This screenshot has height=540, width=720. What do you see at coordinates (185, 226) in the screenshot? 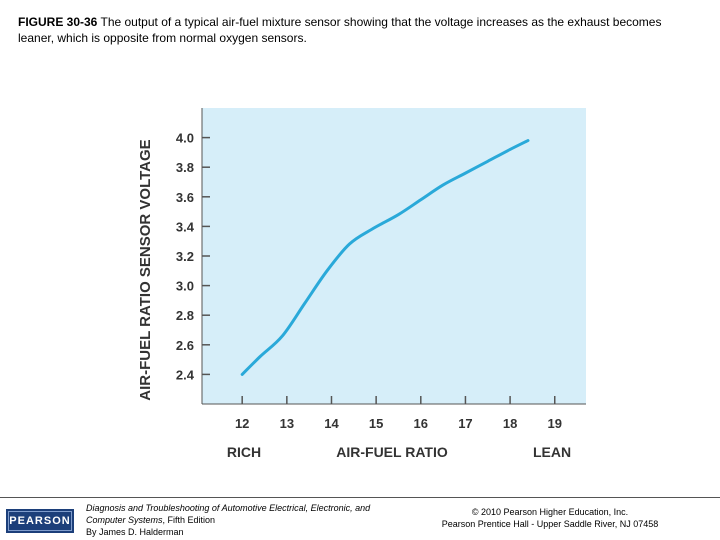
I see `y-tick-label: 3.4` at bounding box center [185, 226].